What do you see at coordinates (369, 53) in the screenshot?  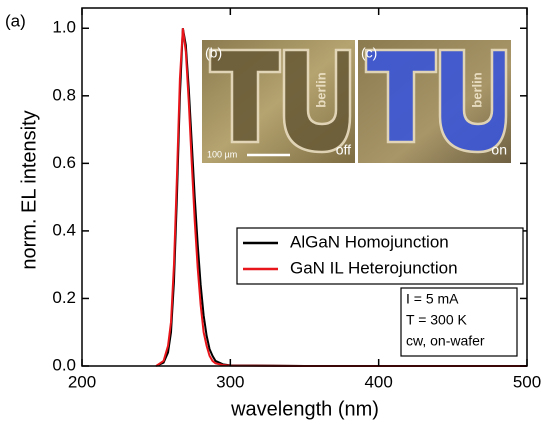 I see `inset-label: (c)` at bounding box center [369, 53].